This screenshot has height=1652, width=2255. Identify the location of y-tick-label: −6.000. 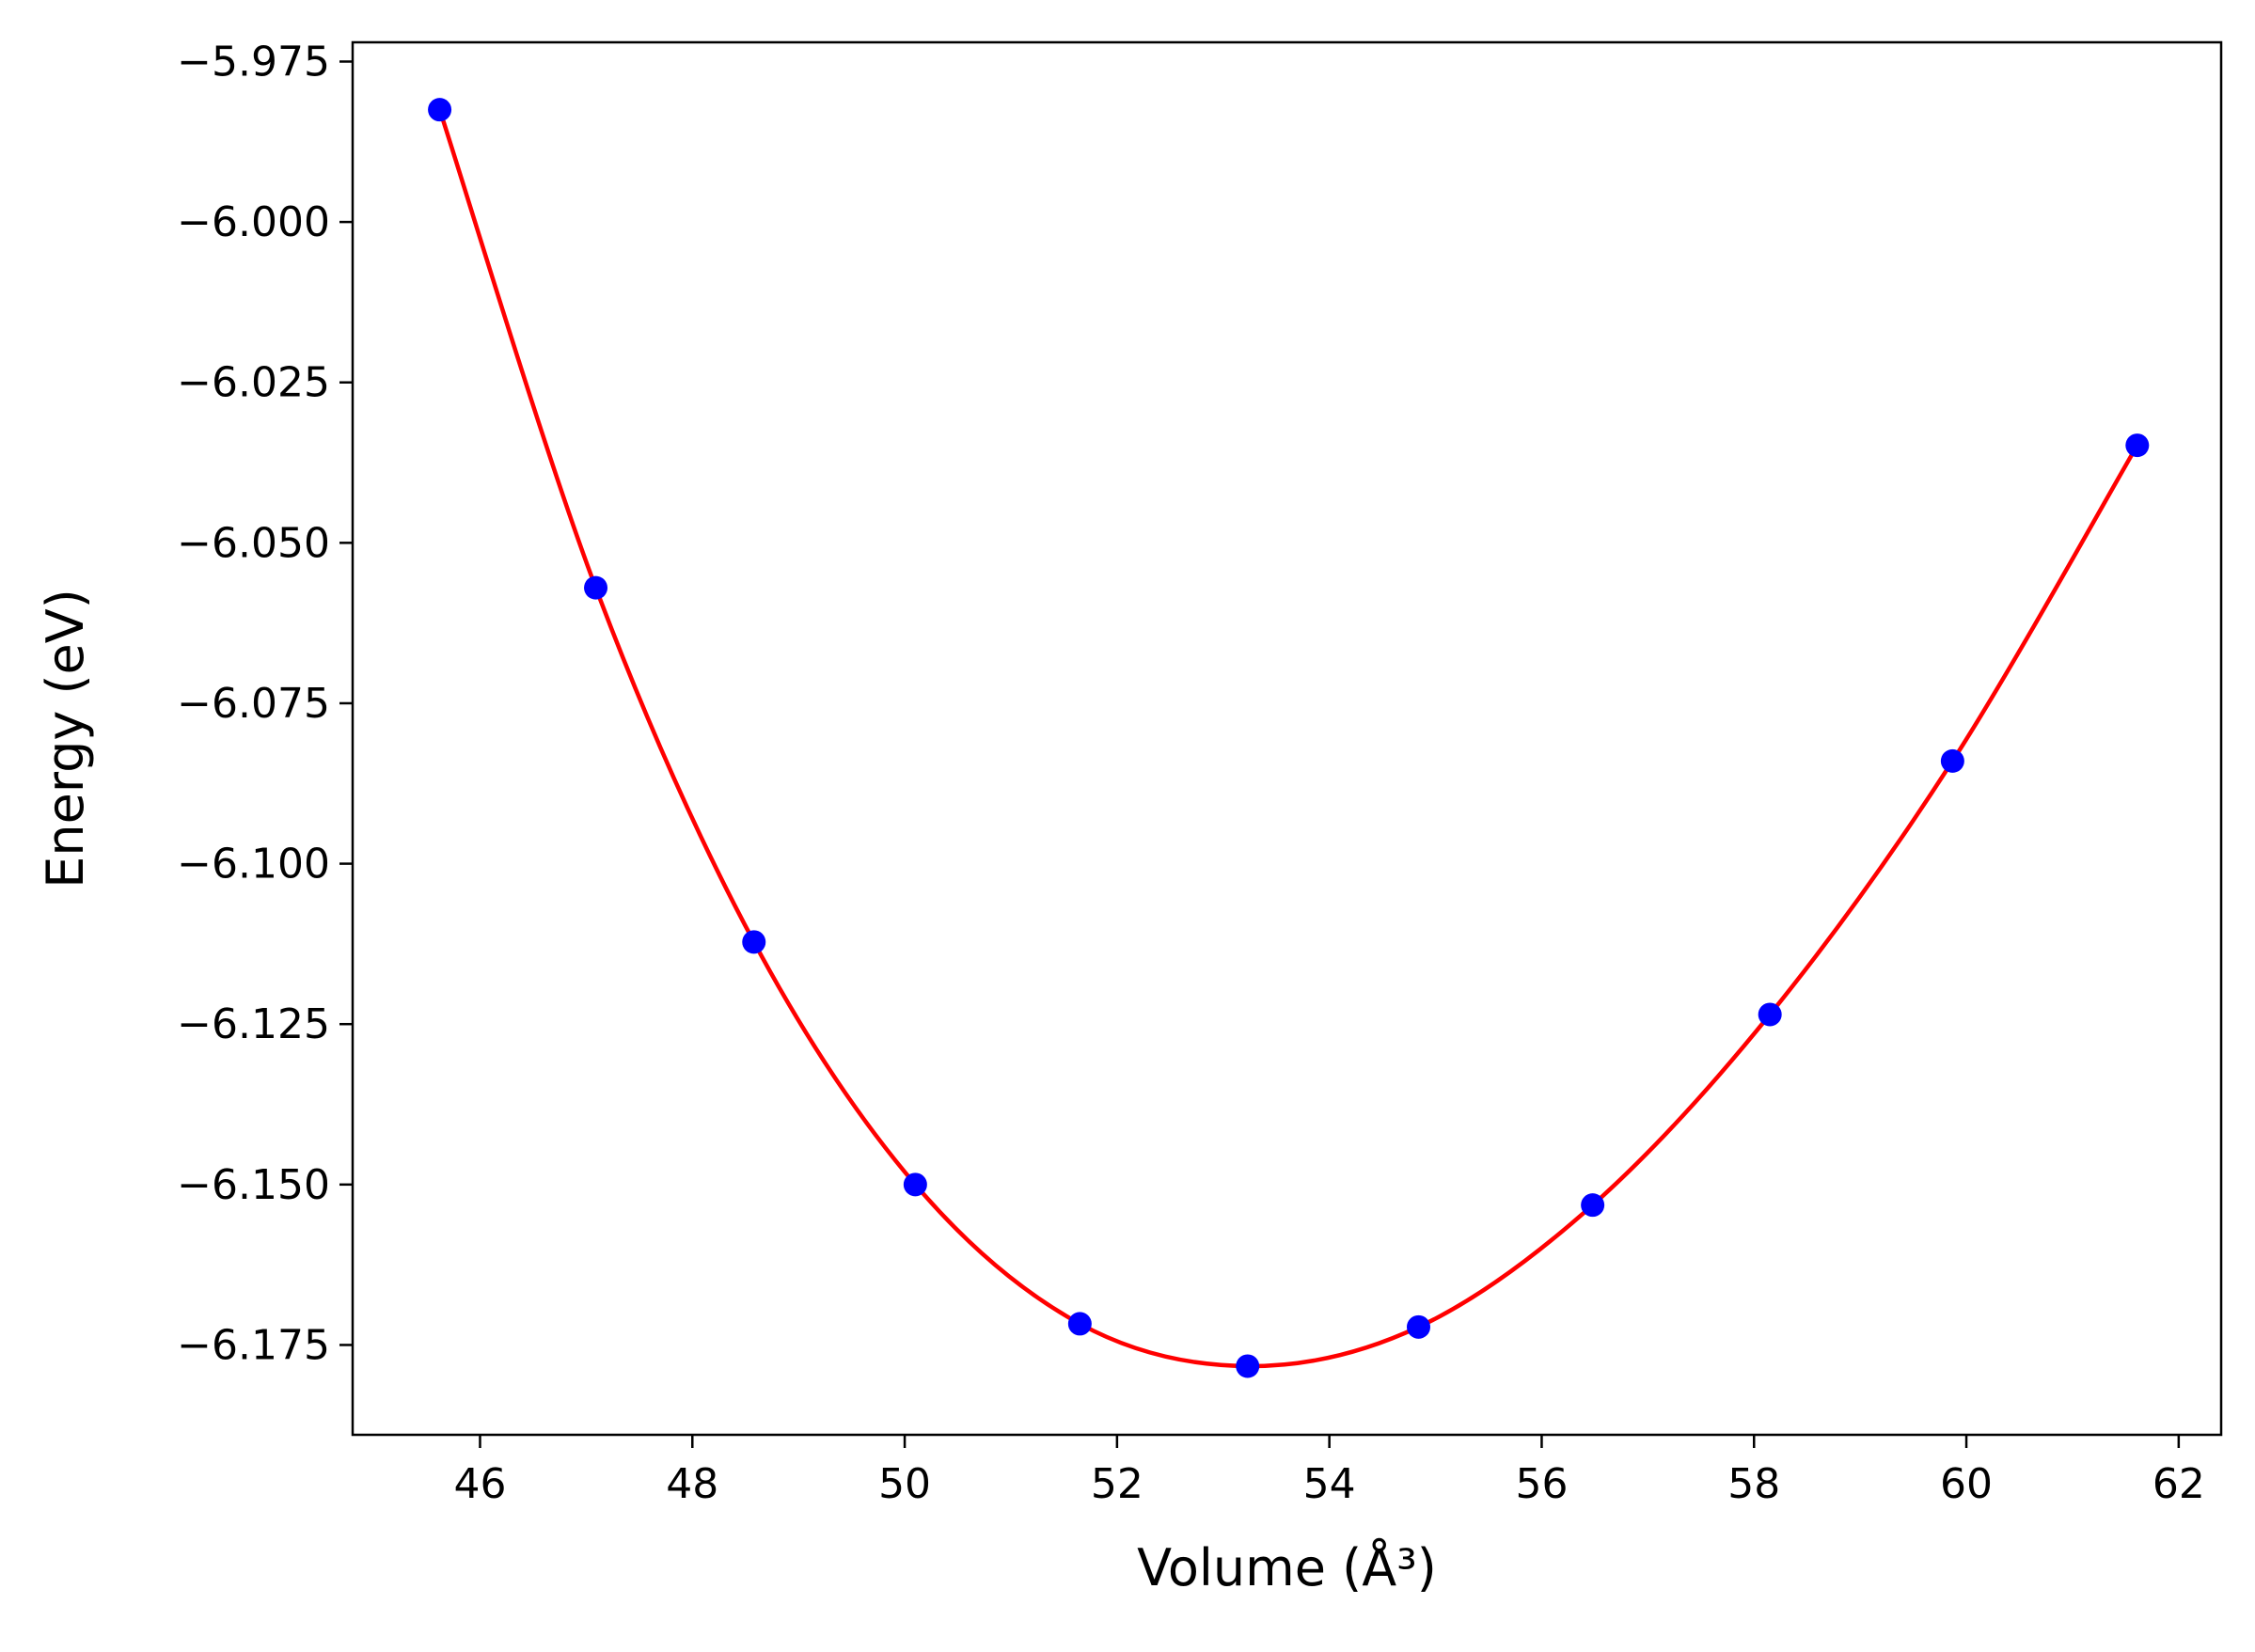
(253, 222).